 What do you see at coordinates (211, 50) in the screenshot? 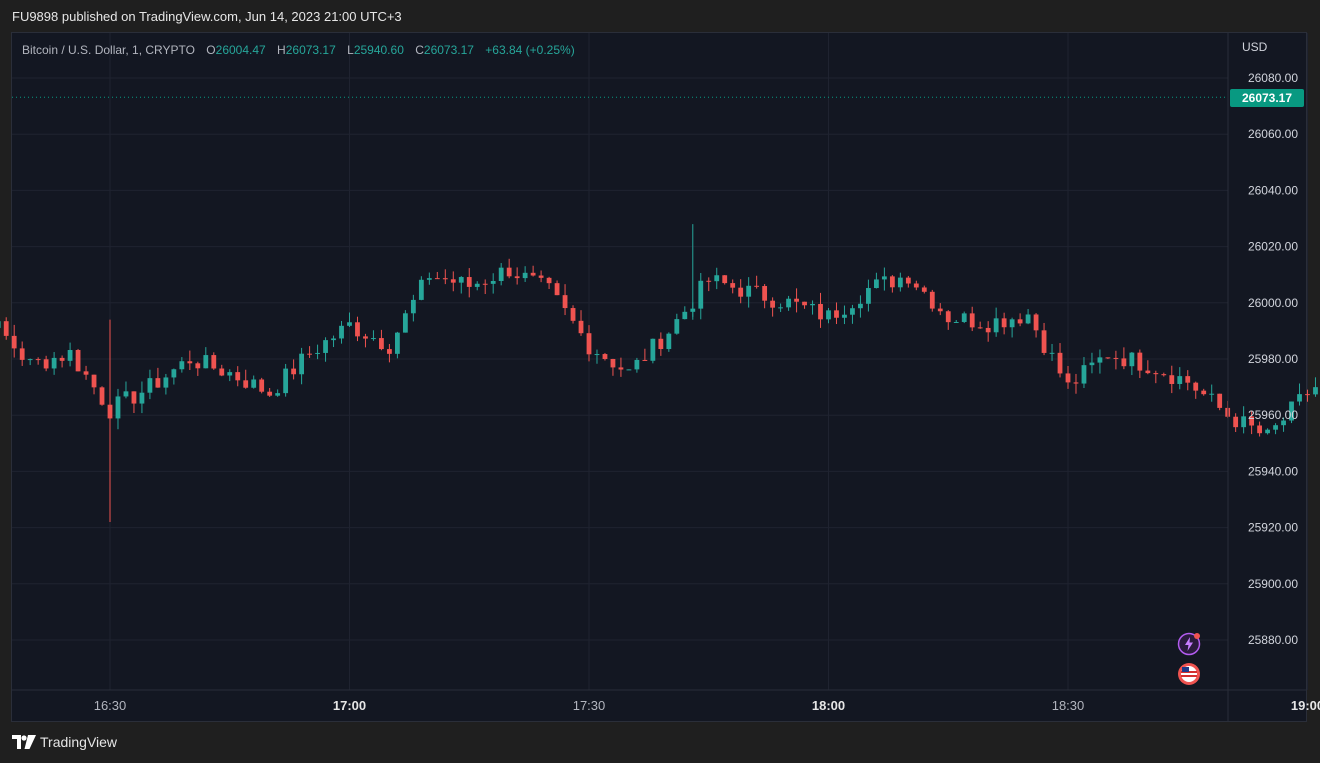
I see `open-label: O` at bounding box center [211, 50].